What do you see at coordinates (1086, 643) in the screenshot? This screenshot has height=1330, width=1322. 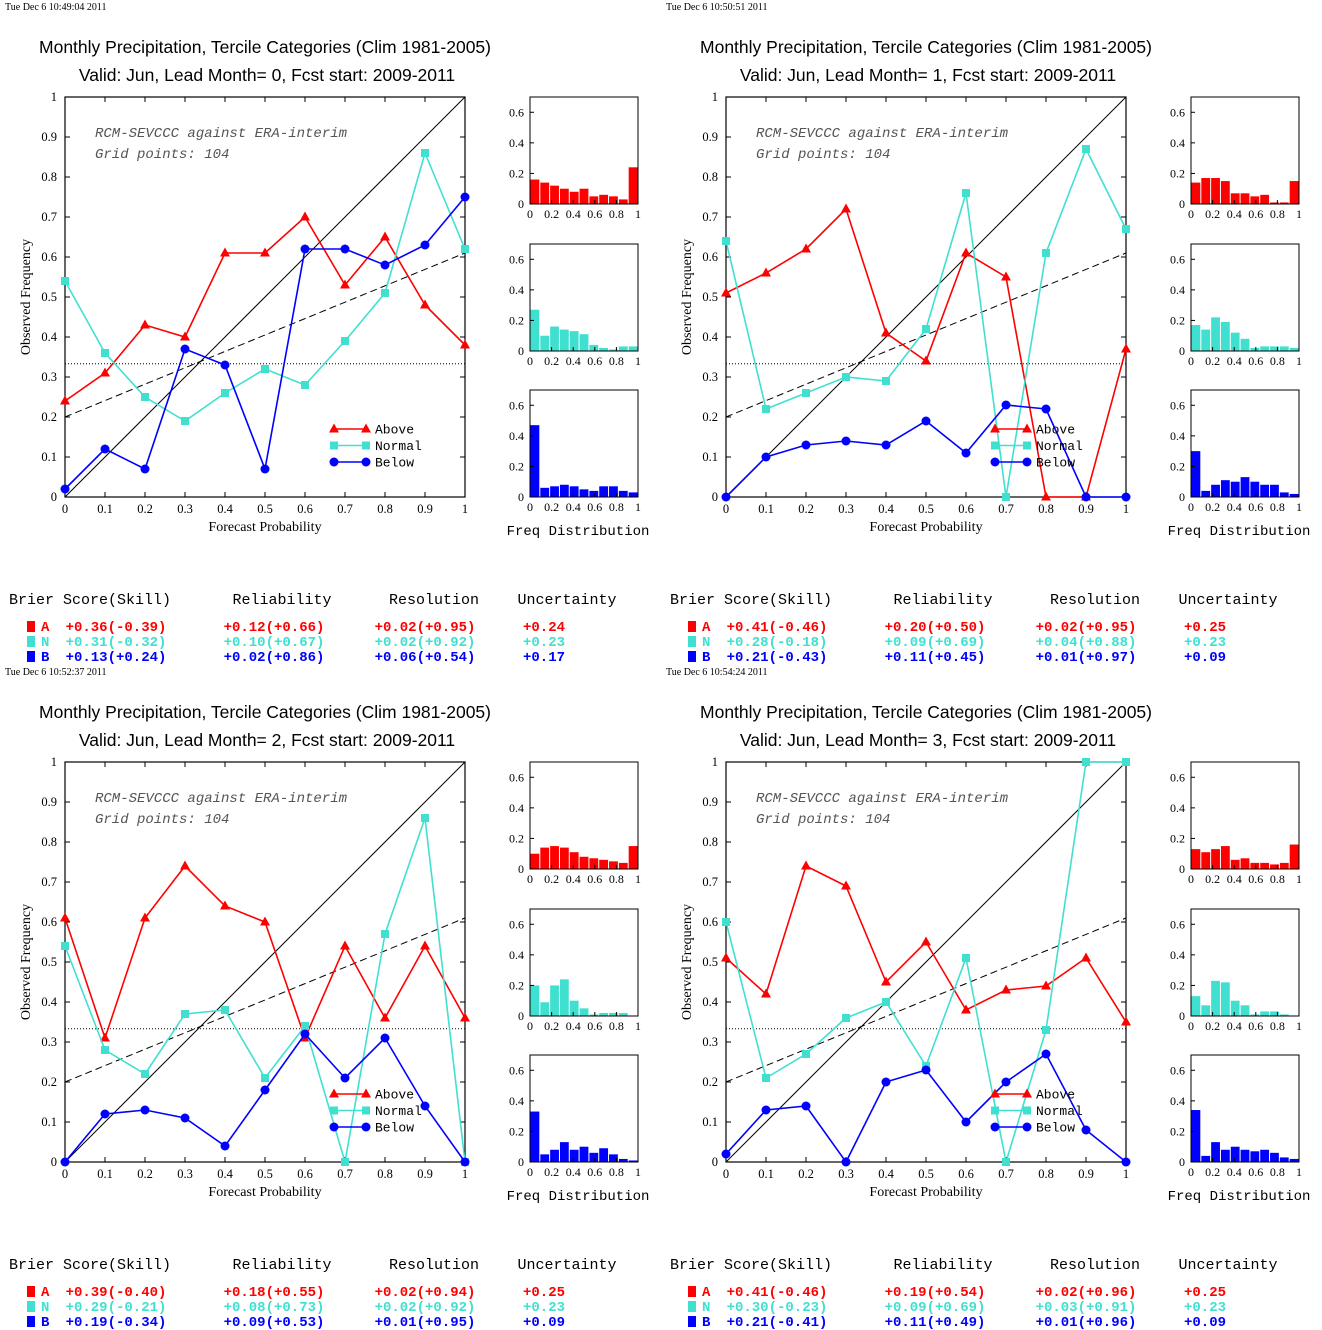 I see `score-resolution: +0.04(+0.88)` at bounding box center [1086, 643].